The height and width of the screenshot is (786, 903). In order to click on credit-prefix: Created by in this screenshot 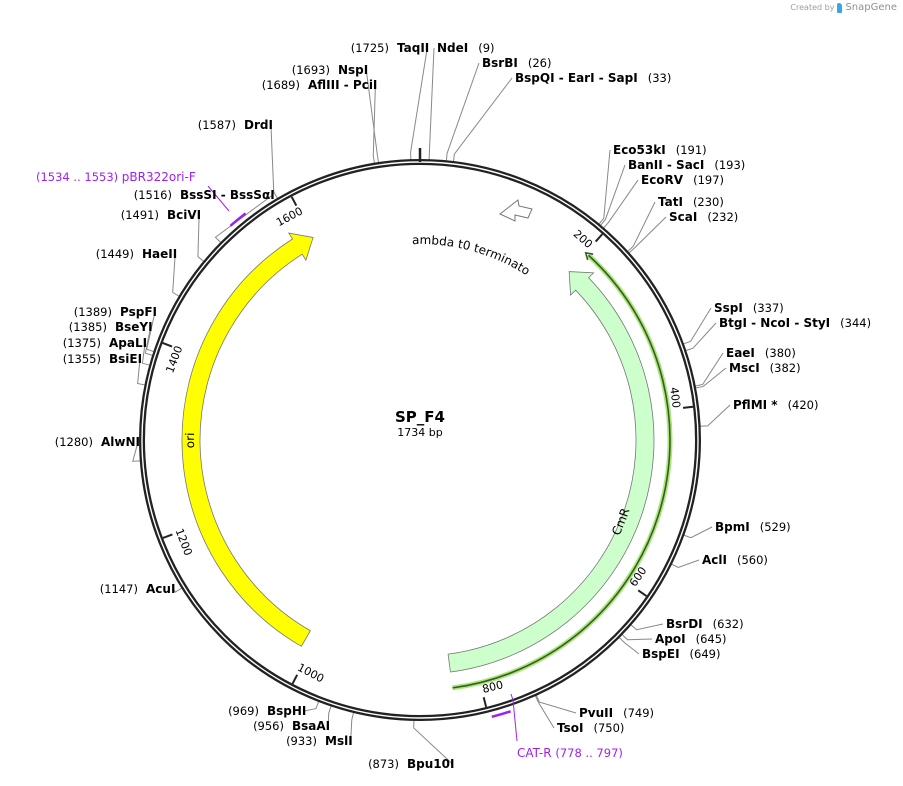, I will do `click(812, 7)`.